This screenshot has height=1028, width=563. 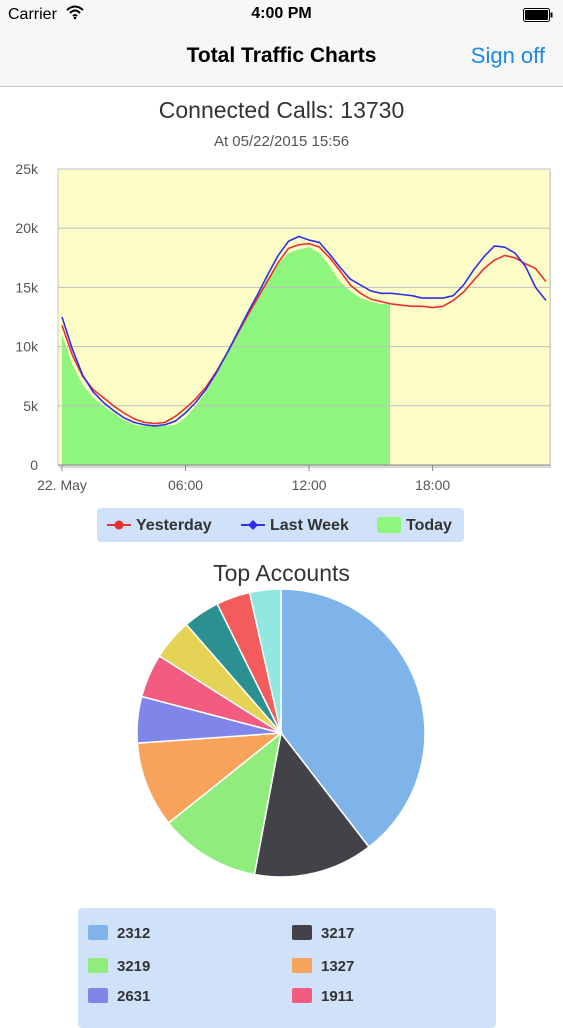 What do you see at coordinates (309, 525) in the screenshot?
I see `legend-last-week: Last Week` at bounding box center [309, 525].